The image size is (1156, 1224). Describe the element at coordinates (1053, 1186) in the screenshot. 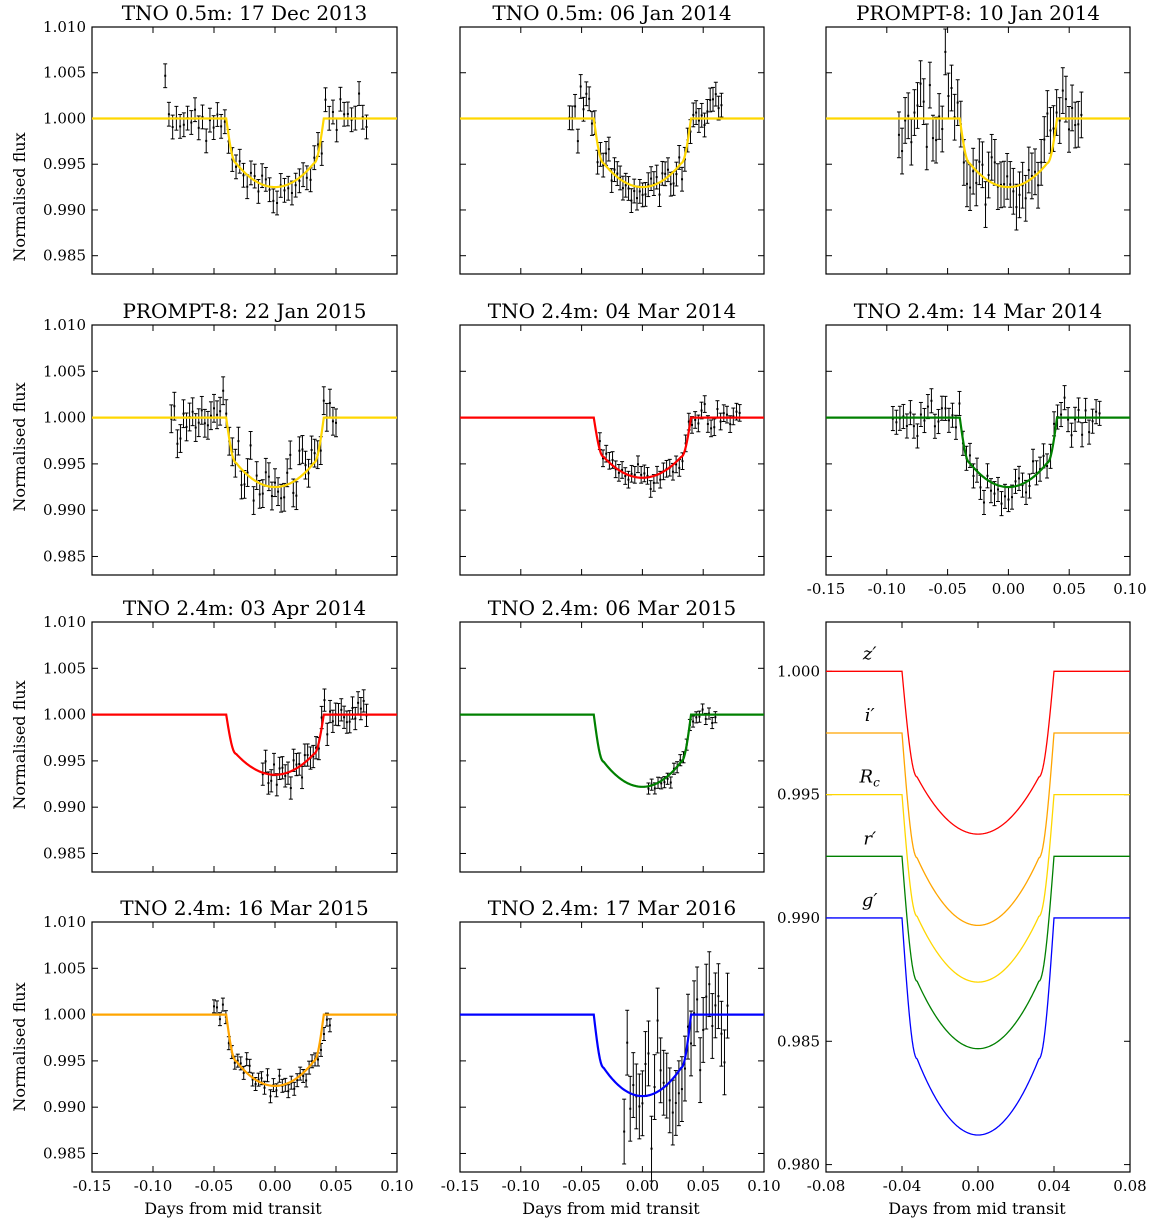

I see `xtick-label: 0.04` at that location.